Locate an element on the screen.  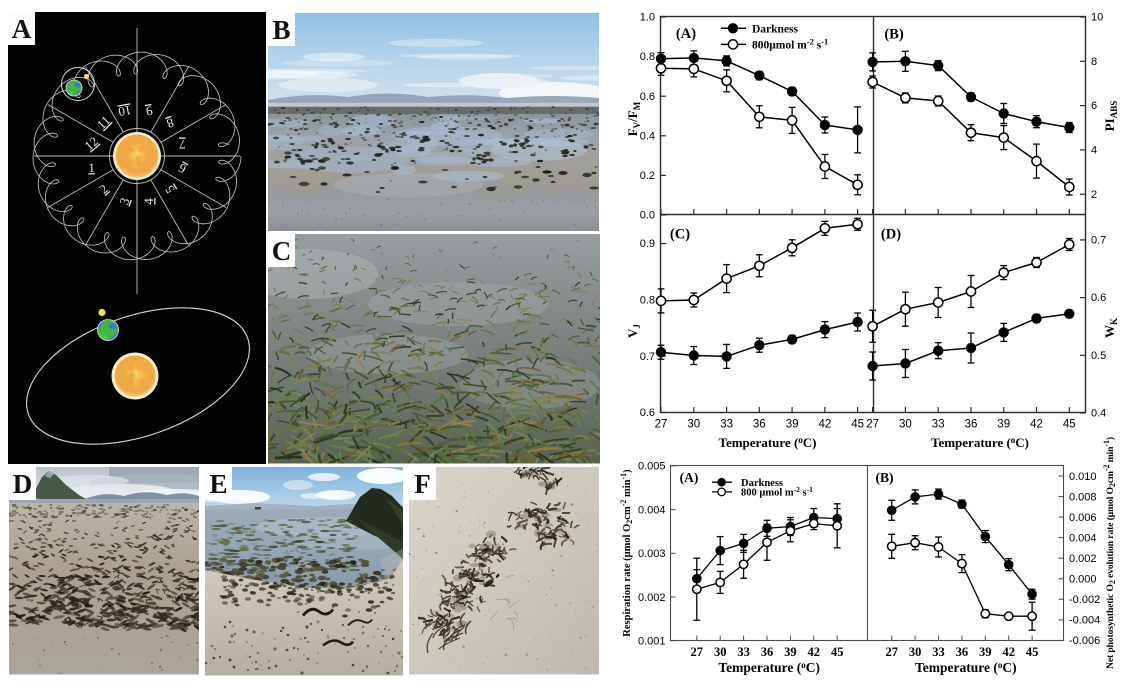
svg-text: 0.010 is located at coordinates (1083, 477).